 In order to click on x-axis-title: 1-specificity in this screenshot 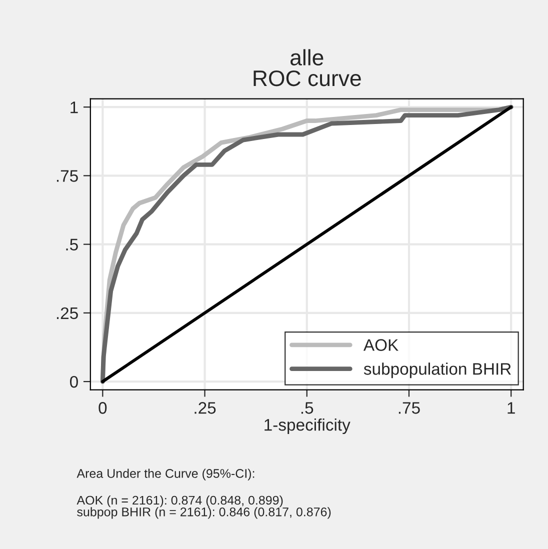, I will do `click(307, 426)`.